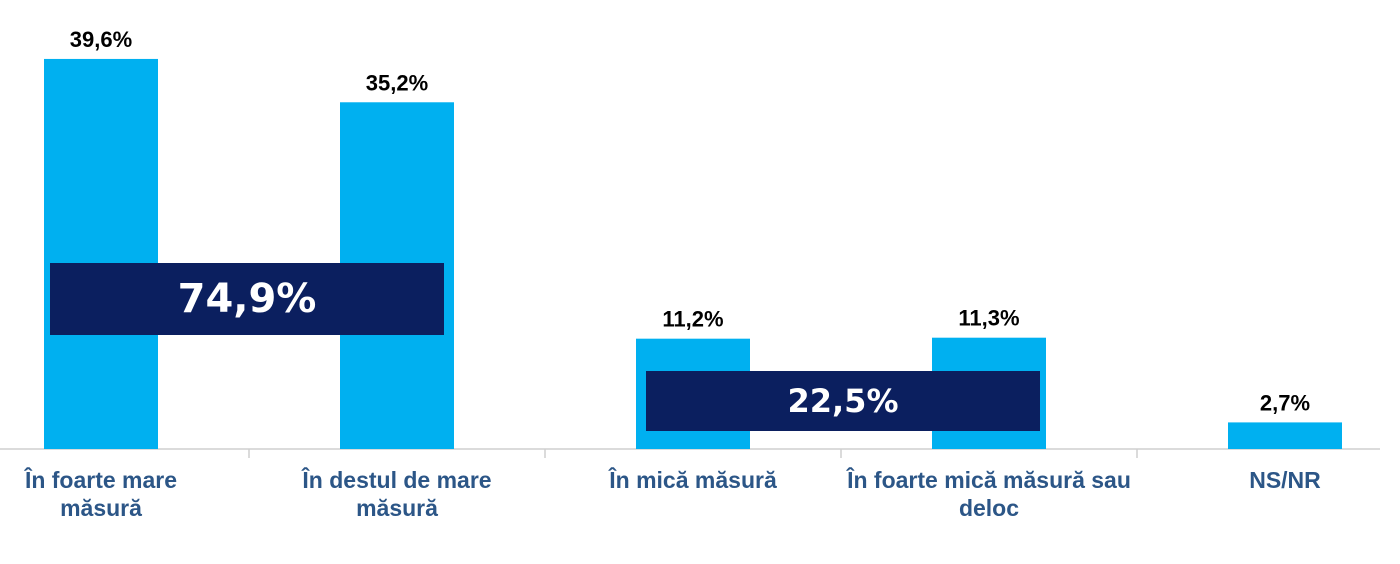  I want to click on value-label: 2,7%, so click(1285, 402).